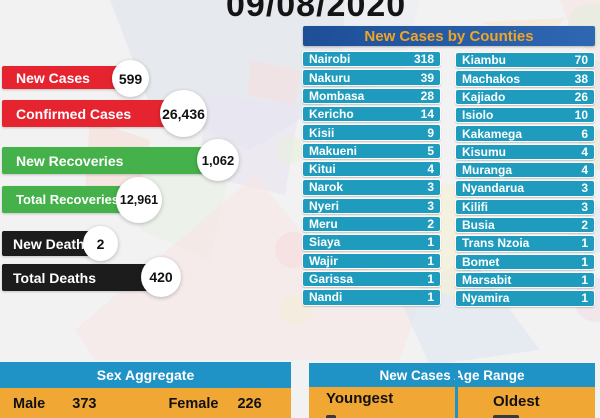 This screenshot has height=418, width=600. I want to click on county-row: Narok 3, so click(371, 187).